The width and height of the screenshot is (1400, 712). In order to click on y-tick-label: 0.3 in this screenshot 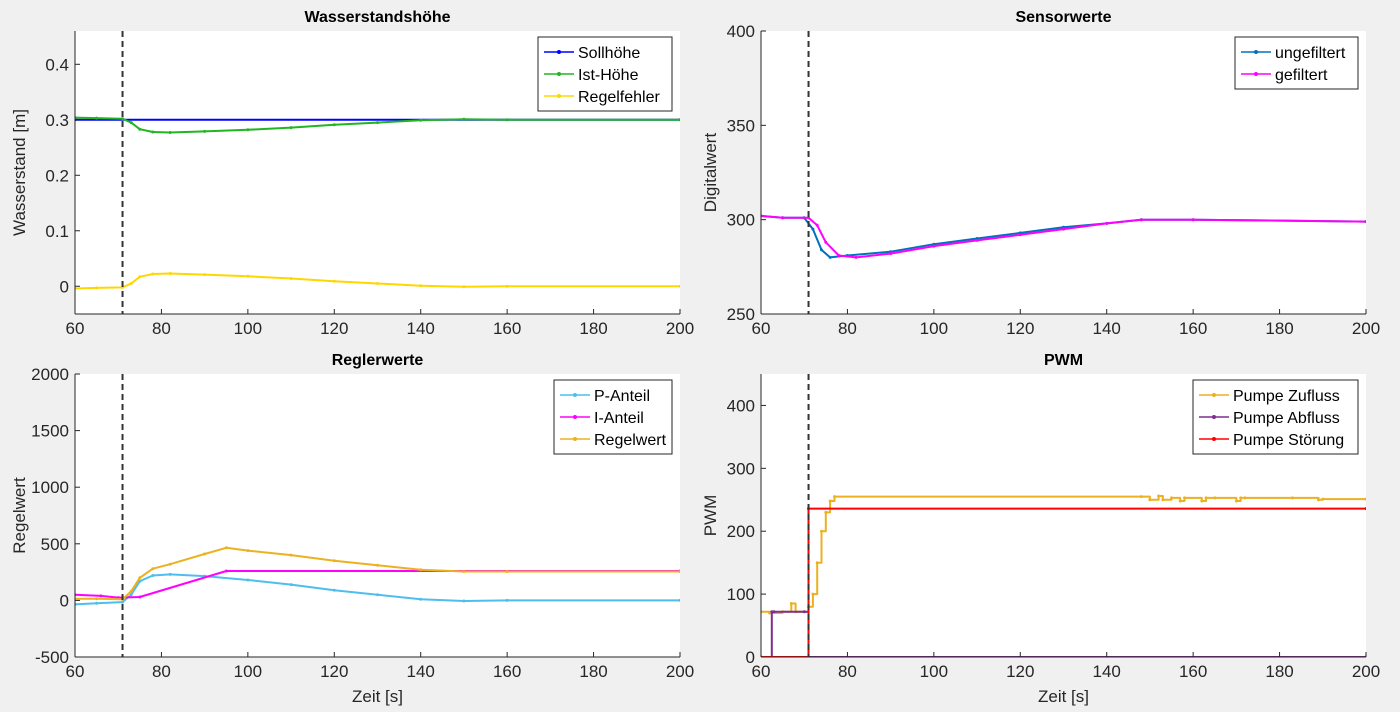, I will do `click(57, 120)`.